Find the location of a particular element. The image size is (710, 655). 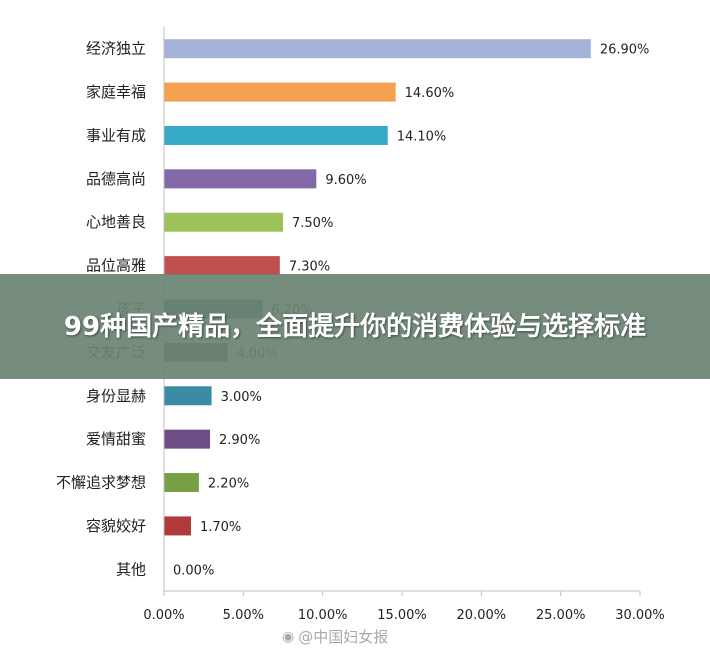

data-label: 7.50% is located at coordinates (312, 223).